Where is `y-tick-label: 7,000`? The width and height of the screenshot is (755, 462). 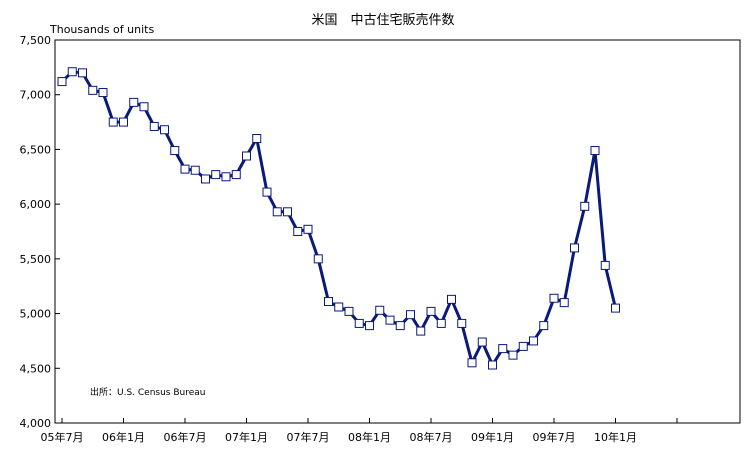
y-tick-label: 7,000 is located at coordinates (36, 95).